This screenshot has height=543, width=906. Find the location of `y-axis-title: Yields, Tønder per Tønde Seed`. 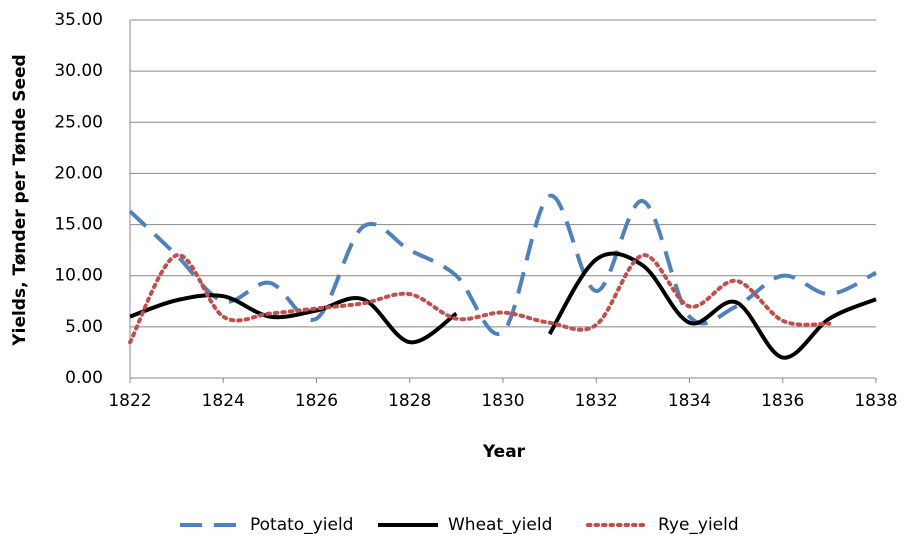

y-axis-title: Yields, Tønder per Tønde Seed is located at coordinates (20, 200).